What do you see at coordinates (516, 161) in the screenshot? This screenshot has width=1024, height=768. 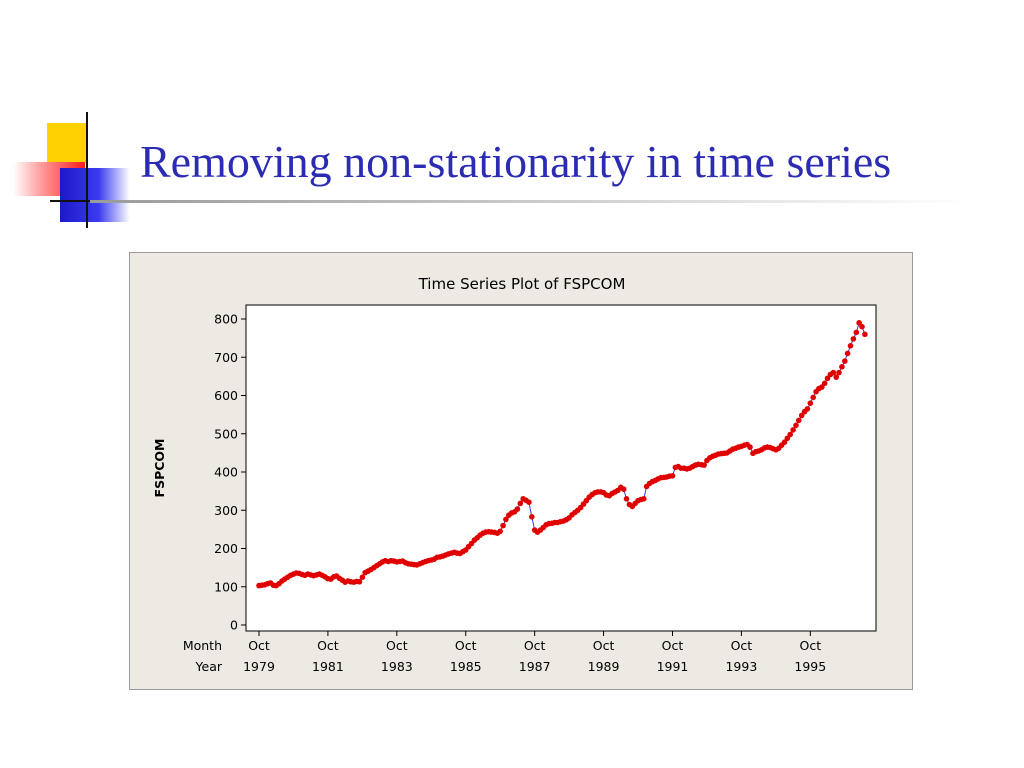 I see `slide-title: Removing non-stationarity in time series` at bounding box center [516, 161].